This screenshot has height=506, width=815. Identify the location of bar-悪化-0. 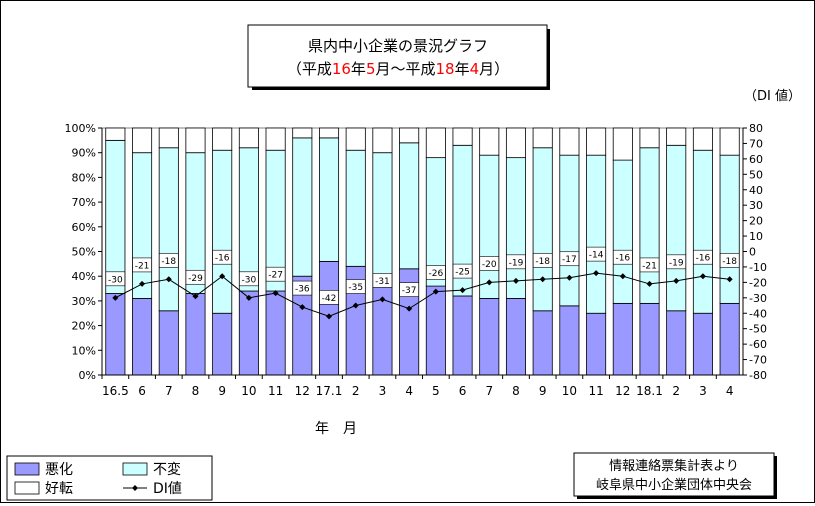
(115, 334).